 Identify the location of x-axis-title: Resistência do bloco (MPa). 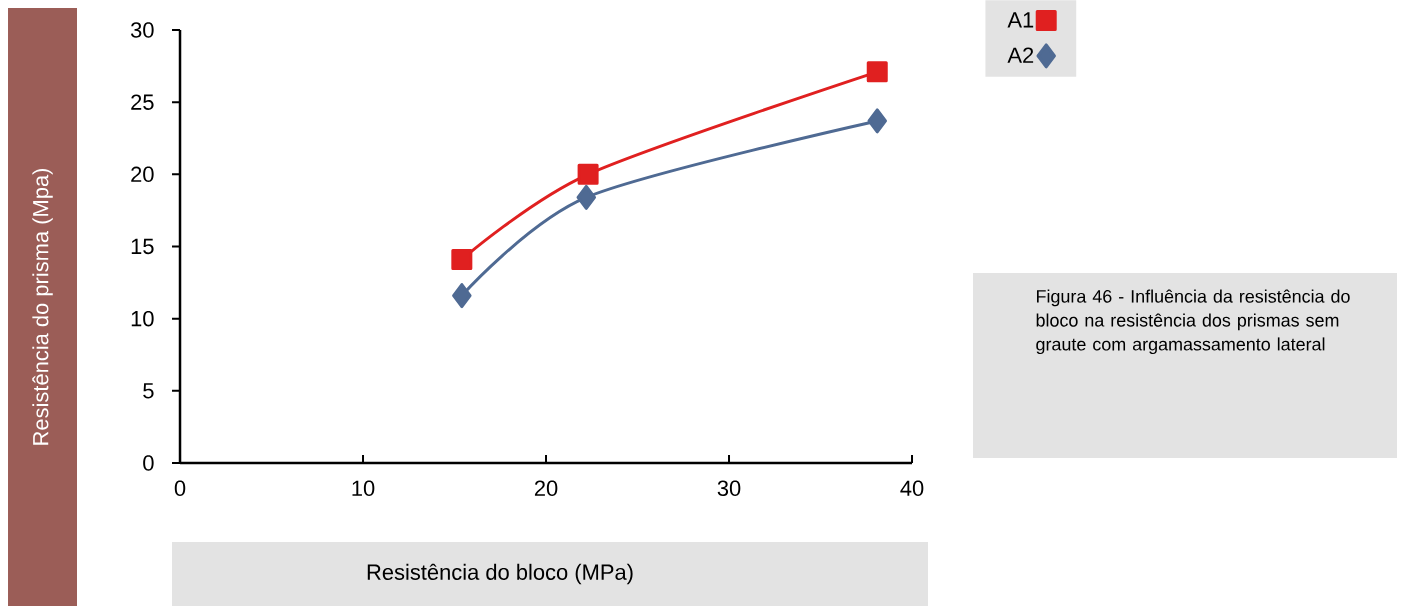
(500, 574).